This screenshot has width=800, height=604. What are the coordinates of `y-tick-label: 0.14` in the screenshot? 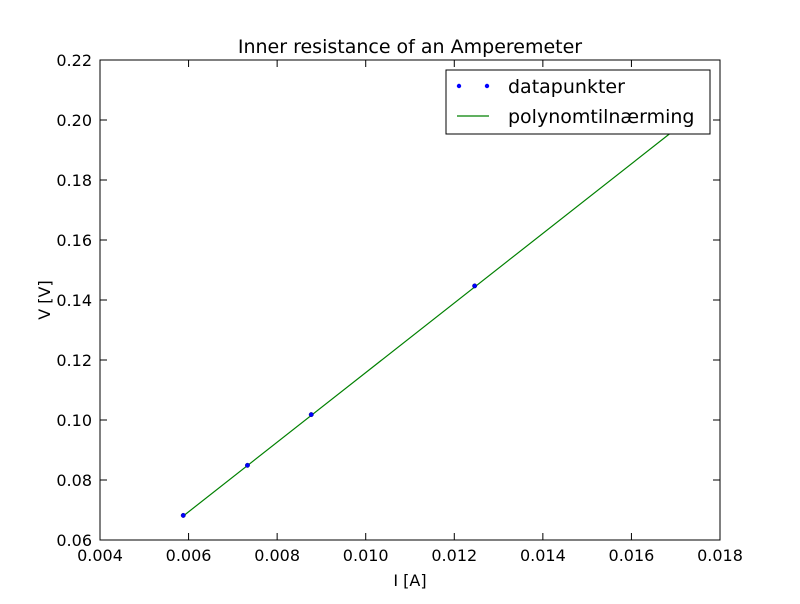 It's located at (74, 300).